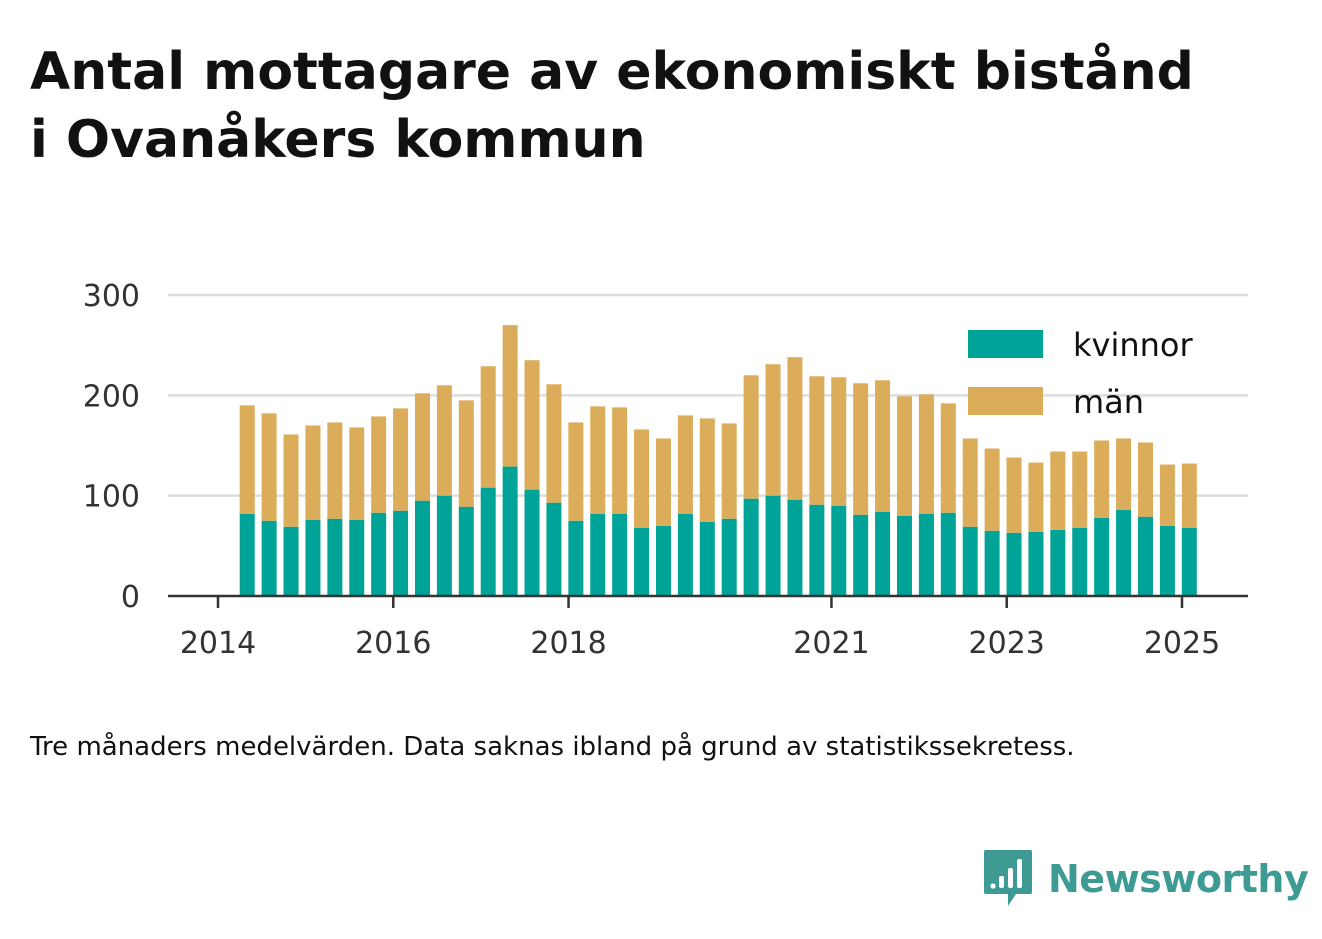  Describe the element at coordinates (1182, 643) in the screenshot. I see `x-tick-label: 2025` at that location.